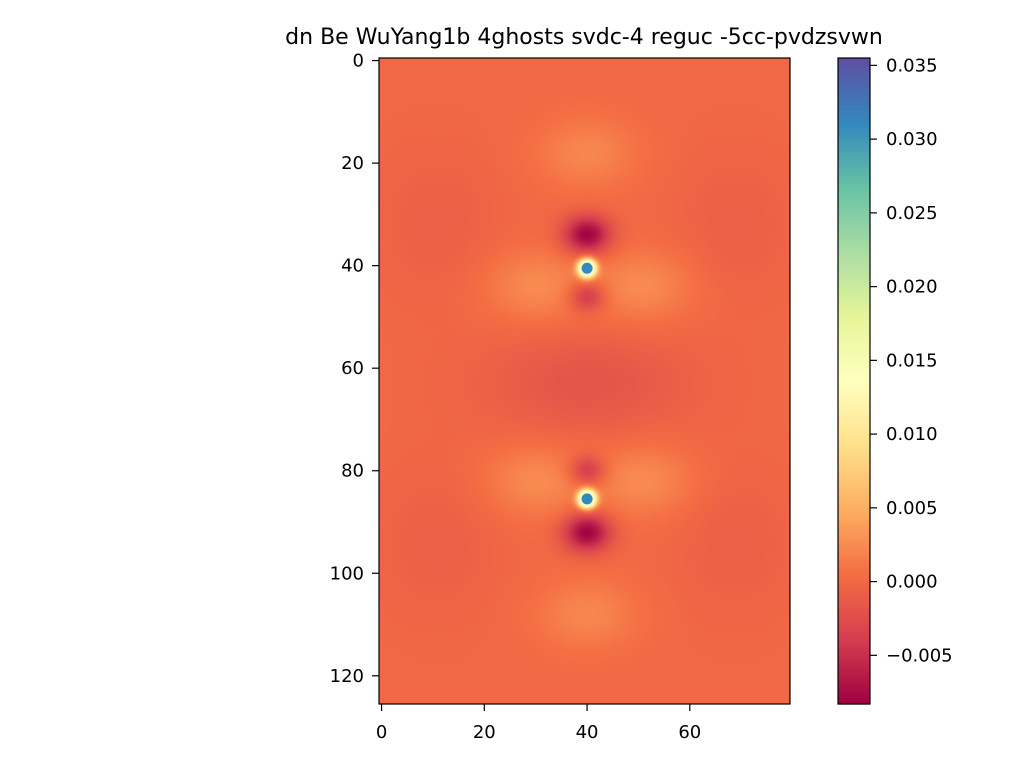 Image resolution: width=1024 pixels, height=768 pixels. Describe the element at coordinates (689, 732) in the screenshot. I see `x-tick-label: 60` at that location.